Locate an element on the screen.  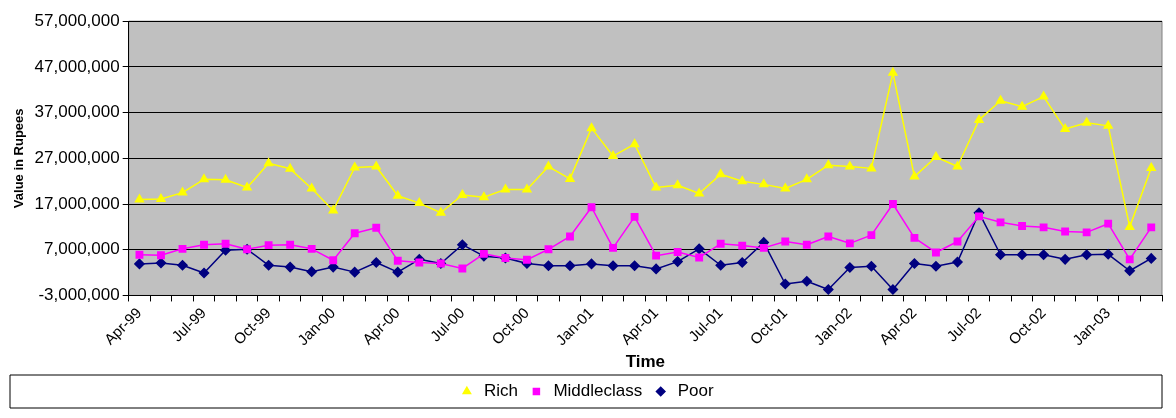
x-axis-title: Time is located at coordinates (645, 362).